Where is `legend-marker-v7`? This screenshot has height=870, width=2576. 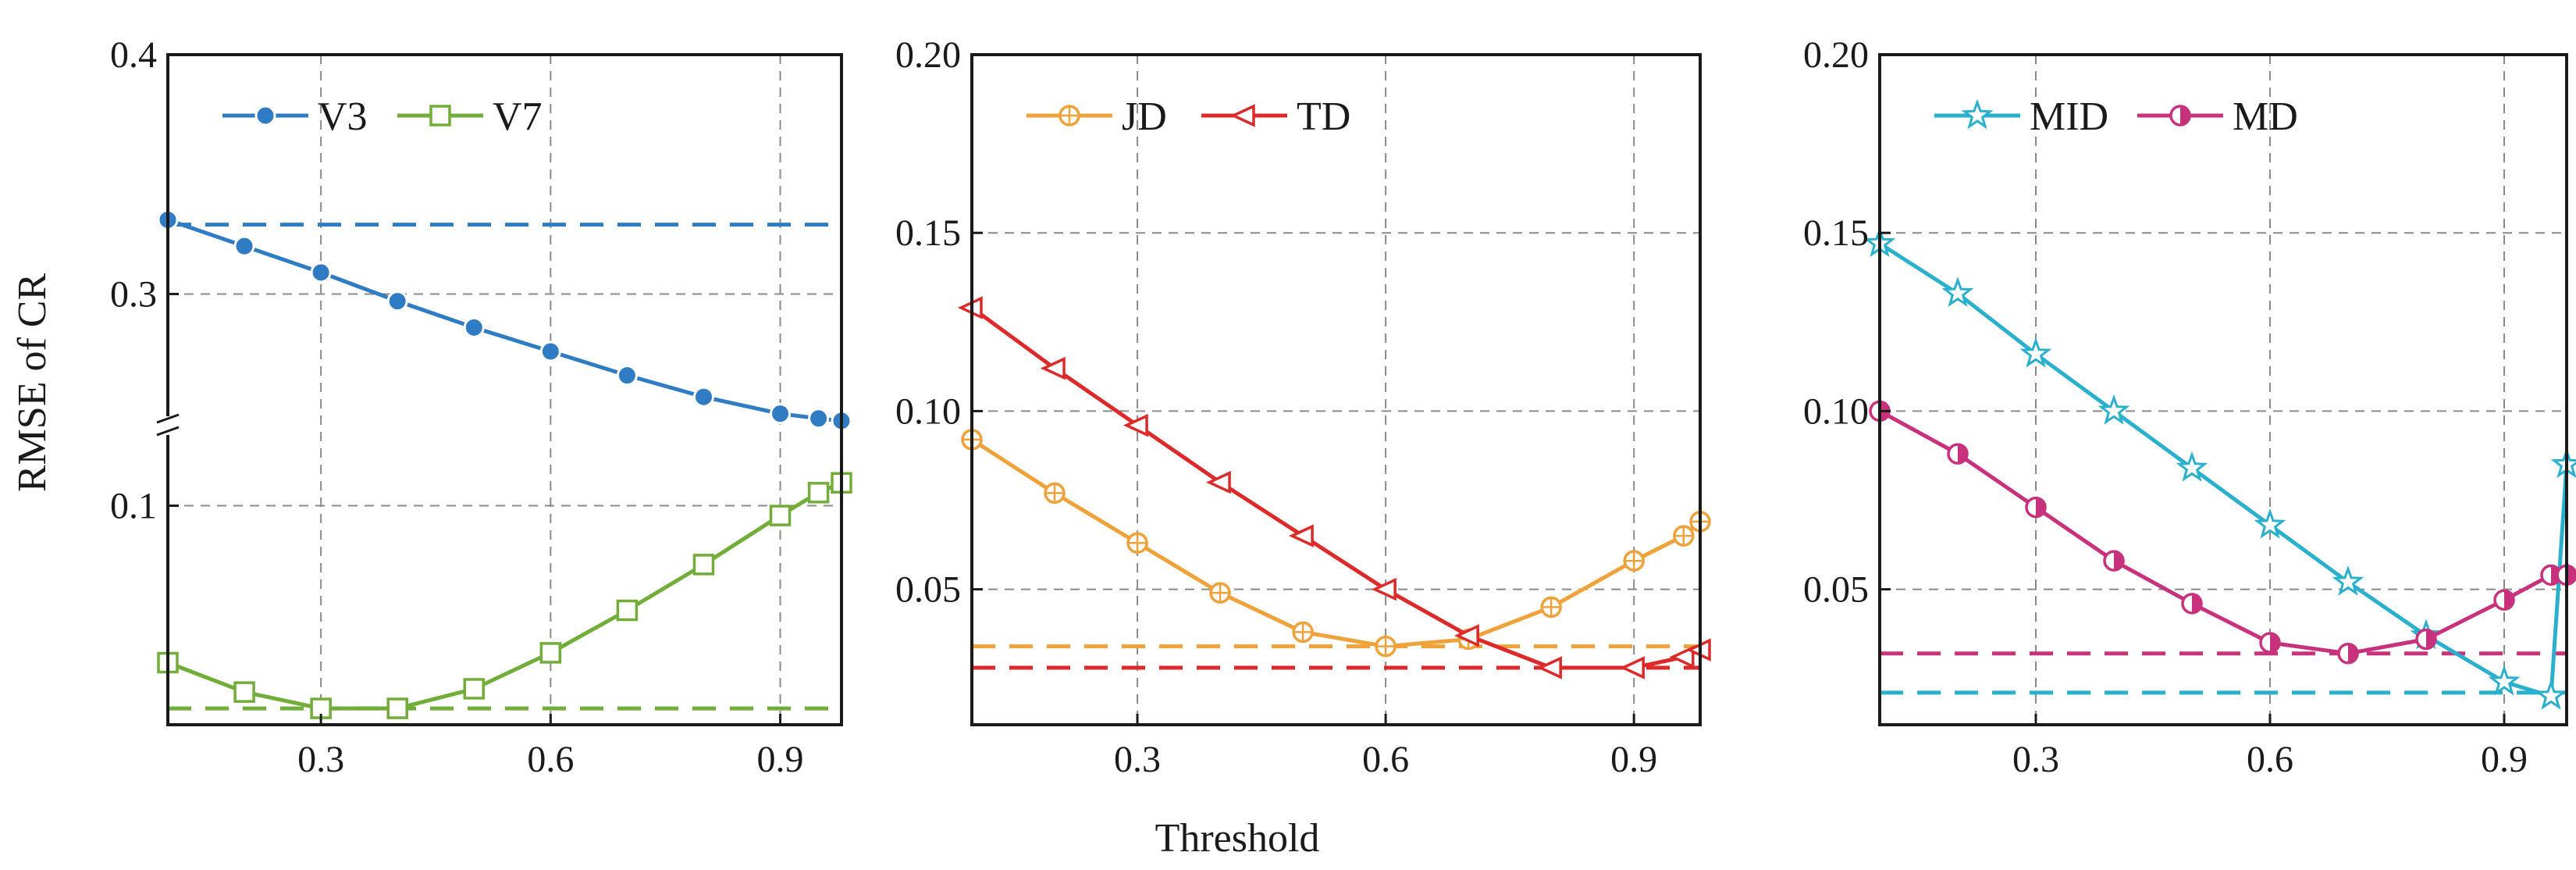
legend-marker-v7 is located at coordinates (440, 116).